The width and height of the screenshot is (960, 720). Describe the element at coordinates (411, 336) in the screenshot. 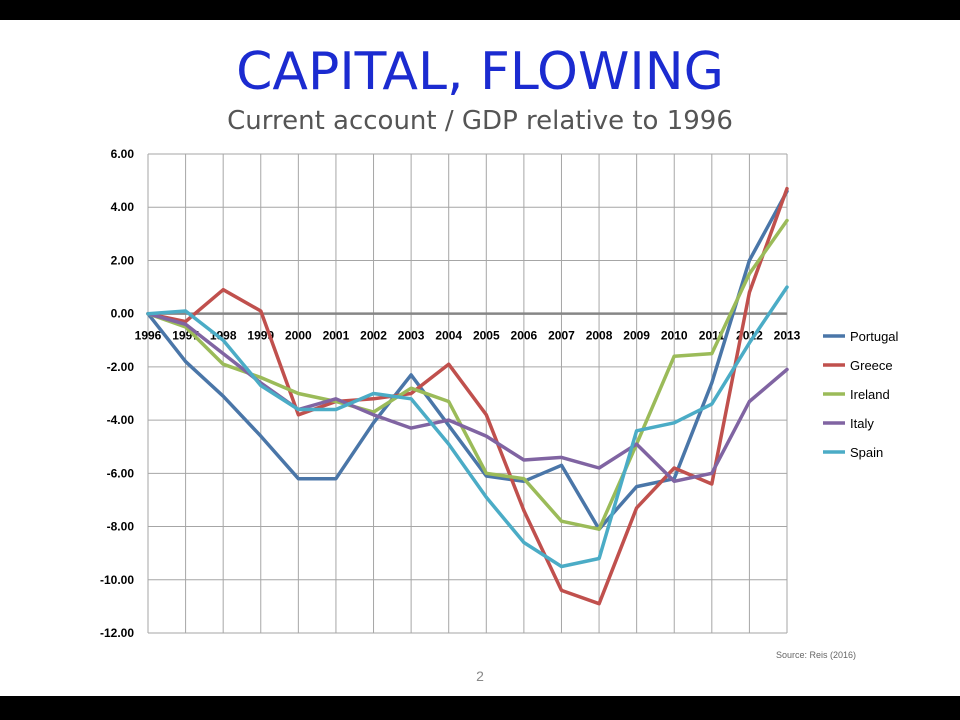

I see `x-tick-label: 2003` at that location.